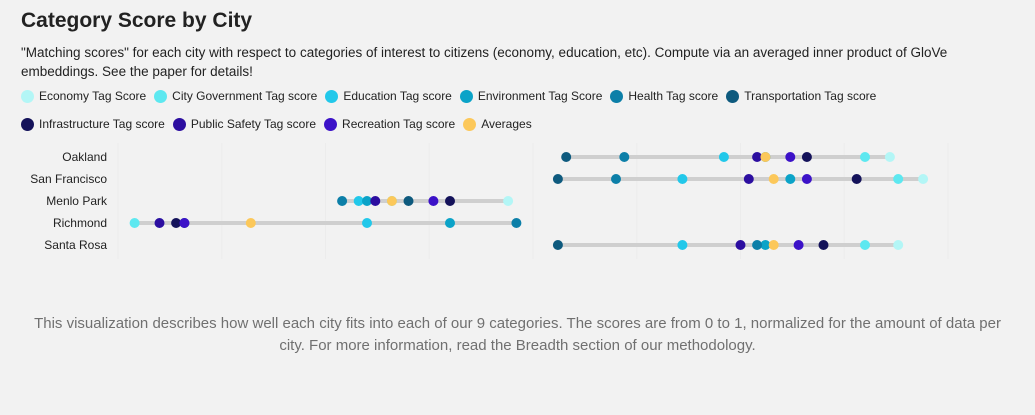  I want to click on city-label: Santa Rosa, so click(75, 245).